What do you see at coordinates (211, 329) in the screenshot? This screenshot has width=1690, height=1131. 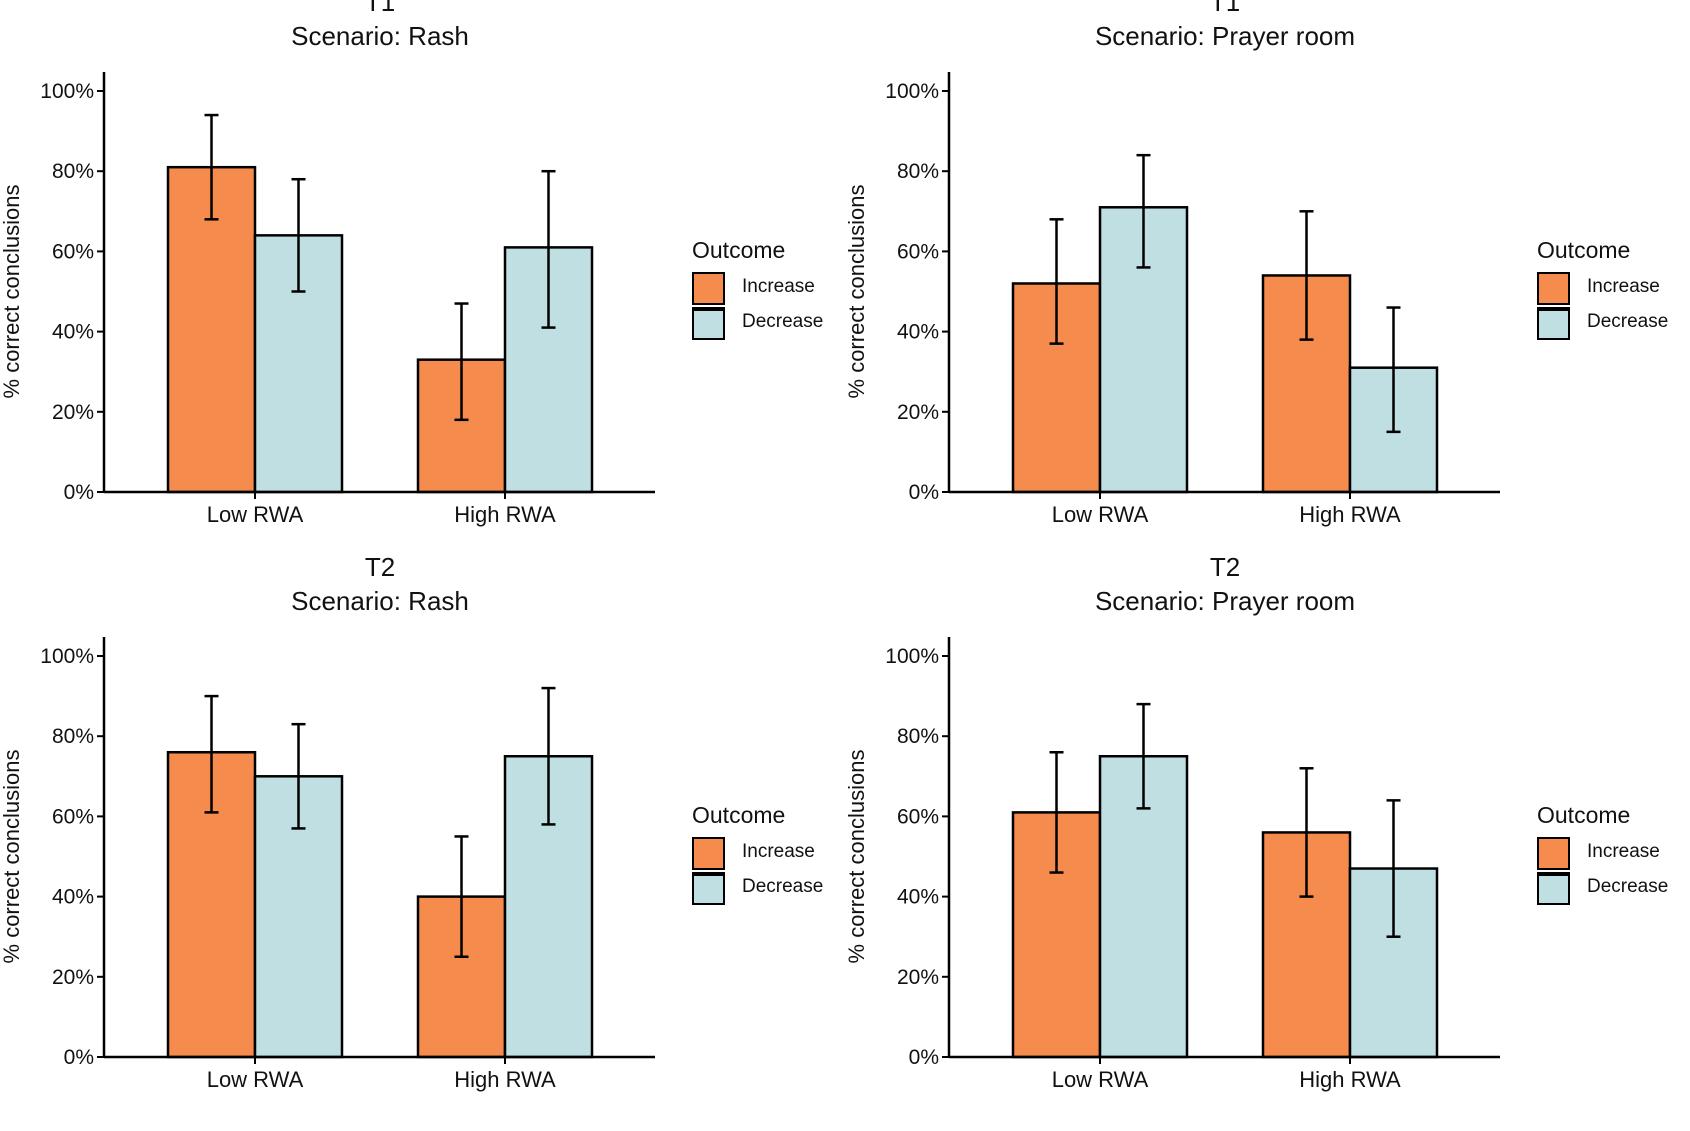 I see `bar-increase-low-rwa` at bounding box center [211, 329].